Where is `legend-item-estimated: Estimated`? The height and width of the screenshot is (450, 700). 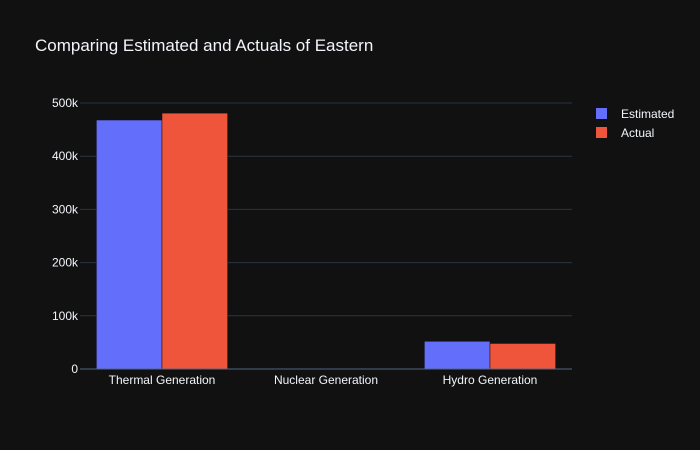 legend-item-estimated: Estimated is located at coordinates (635, 114).